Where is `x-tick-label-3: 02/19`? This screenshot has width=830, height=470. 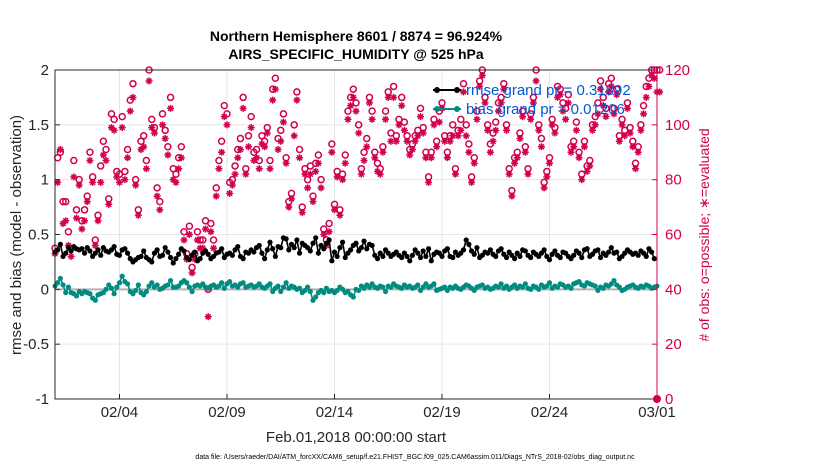 x-tick-label-3: 02/19 is located at coordinates (442, 412).